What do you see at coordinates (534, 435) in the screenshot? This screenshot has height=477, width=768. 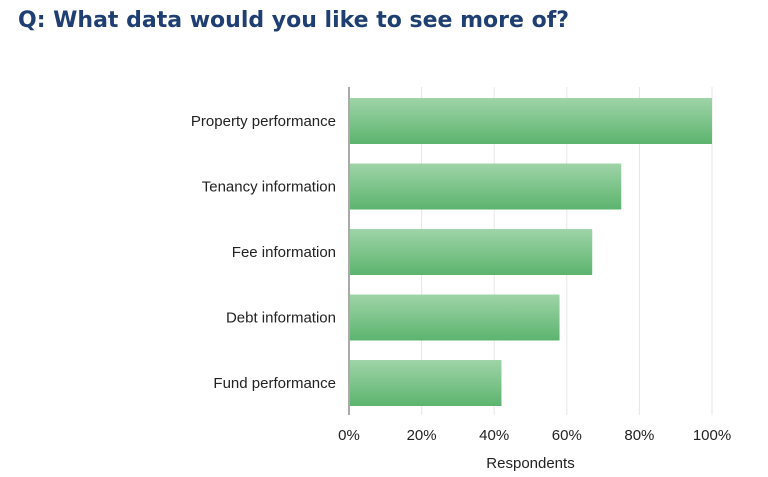 I see `x-tick-labels: 0% 20% 40% 60% 80% 100%` at bounding box center [534, 435].